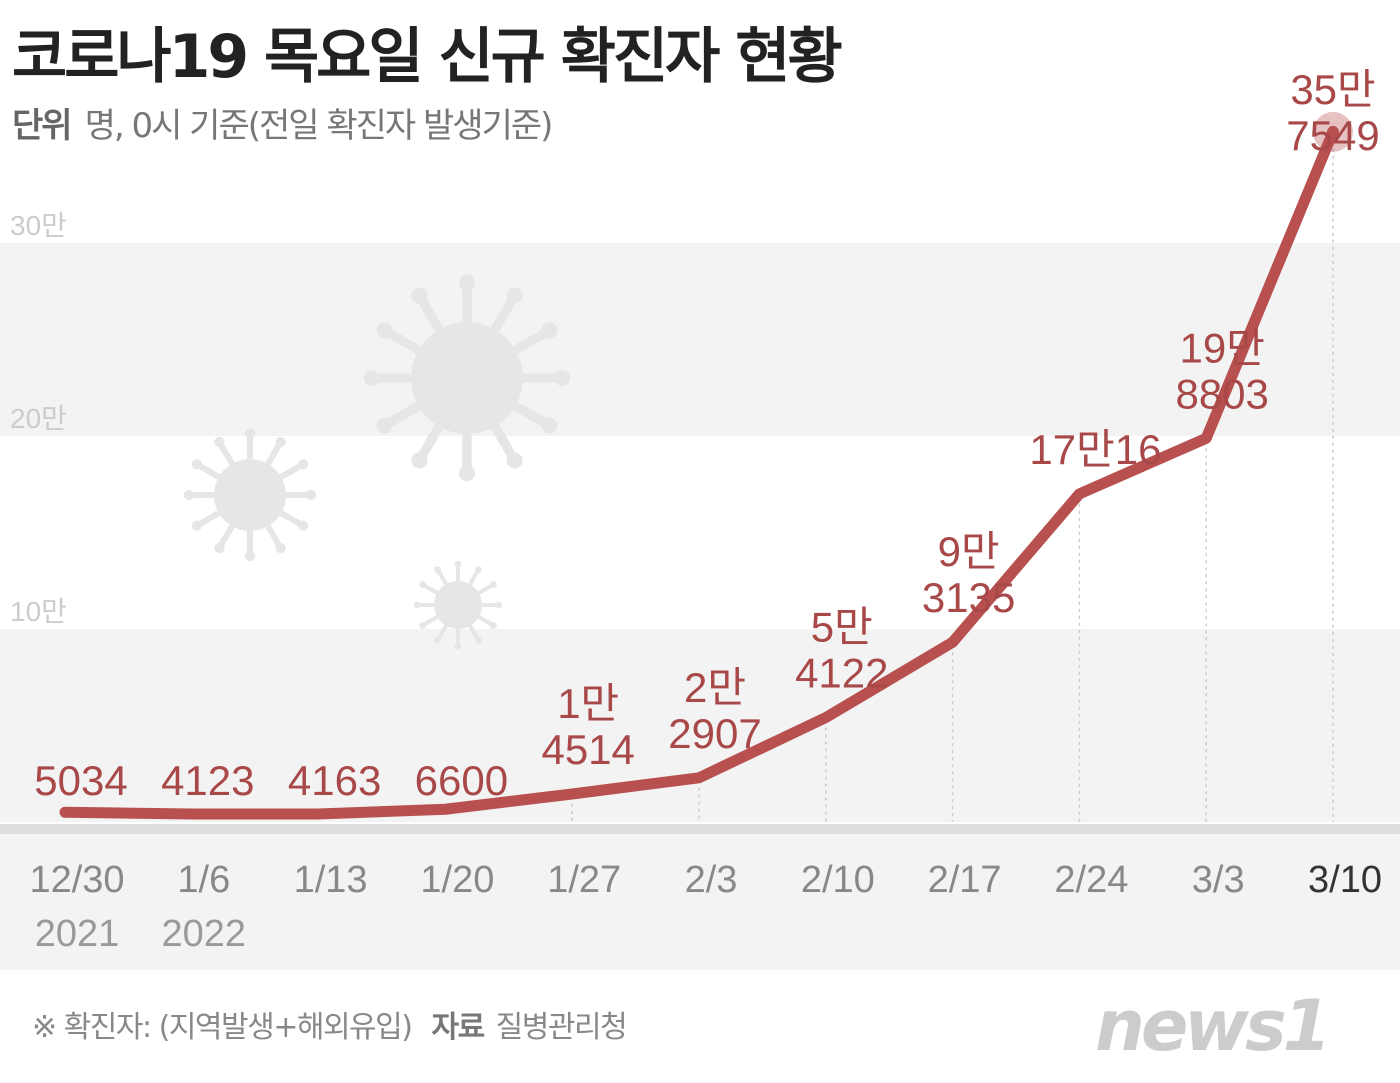 The height and width of the screenshot is (1083, 1400). What do you see at coordinates (207, 780) in the screenshot?
I see `data-label: 4123` at bounding box center [207, 780].